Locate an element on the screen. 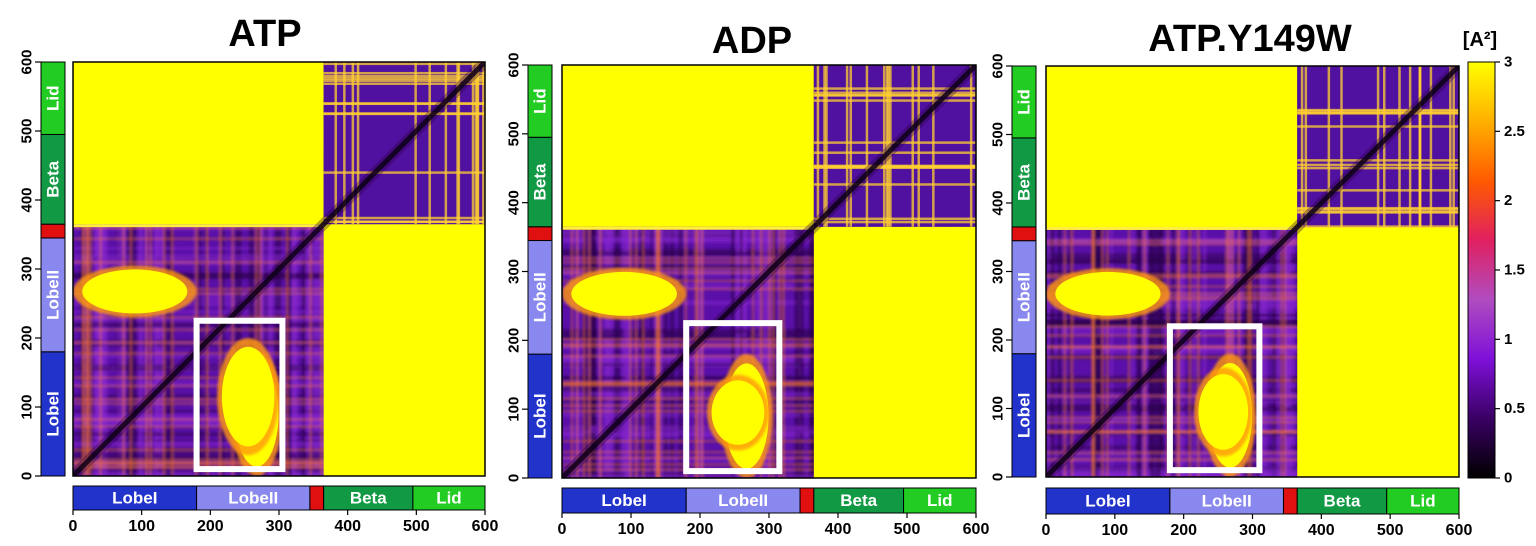 Image resolution: width=1536 pixels, height=546 pixels. block-edge is located at coordinates (1172, 228).